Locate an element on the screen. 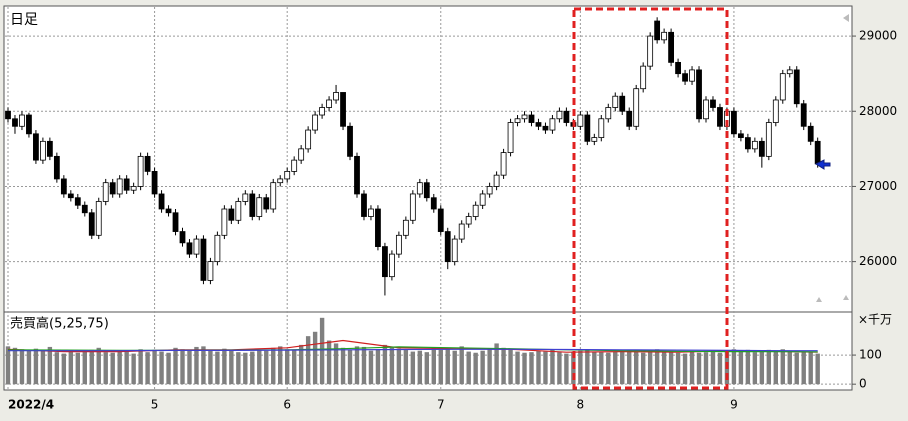 The width and height of the screenshot is (908, 421). y-tick-label: 27000 is located at coordinates (878, 186).